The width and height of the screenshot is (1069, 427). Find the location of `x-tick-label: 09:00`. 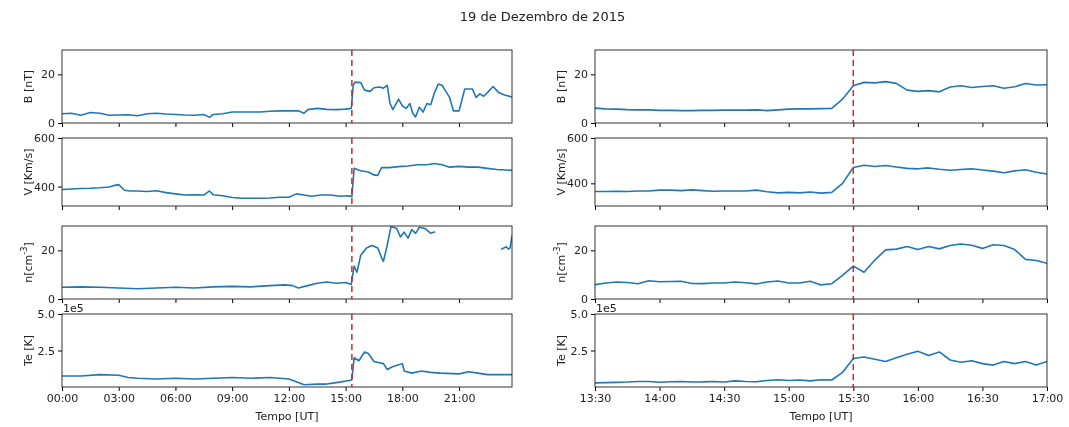

x-tick-label: 09:00 is located at coordinates (232, 398).